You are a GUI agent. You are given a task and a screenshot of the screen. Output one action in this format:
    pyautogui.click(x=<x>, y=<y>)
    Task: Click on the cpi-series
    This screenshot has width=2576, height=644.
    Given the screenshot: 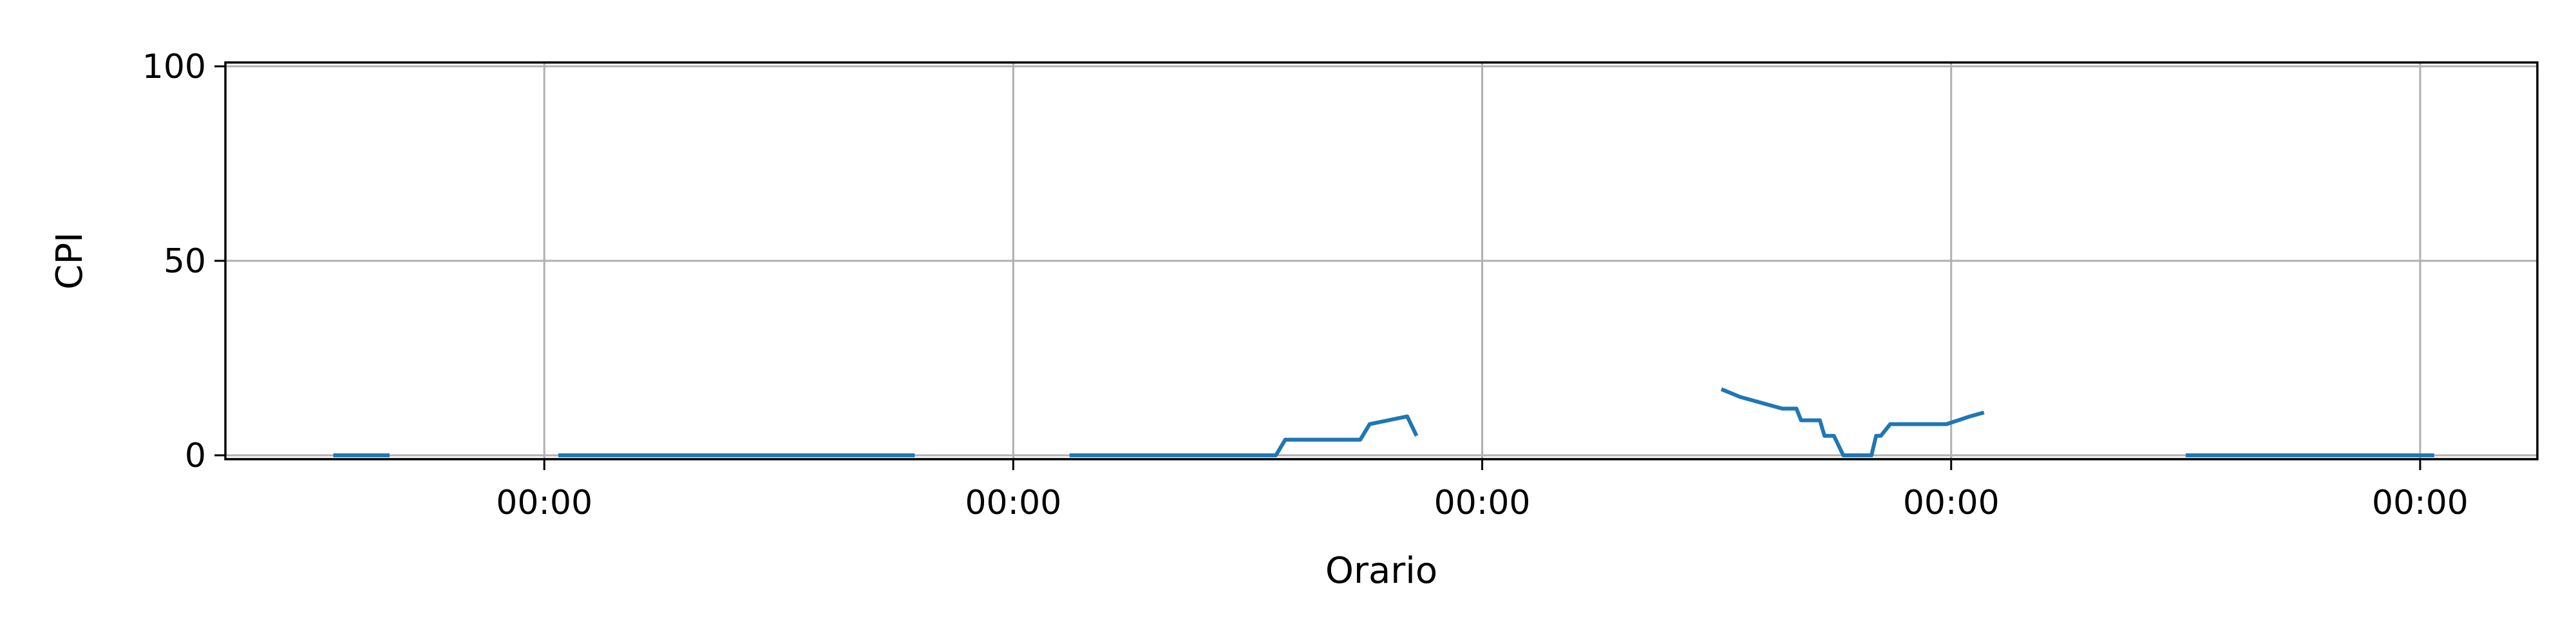 What is the action you would take?
    pyautogui.click(x=1384, y=422)
    